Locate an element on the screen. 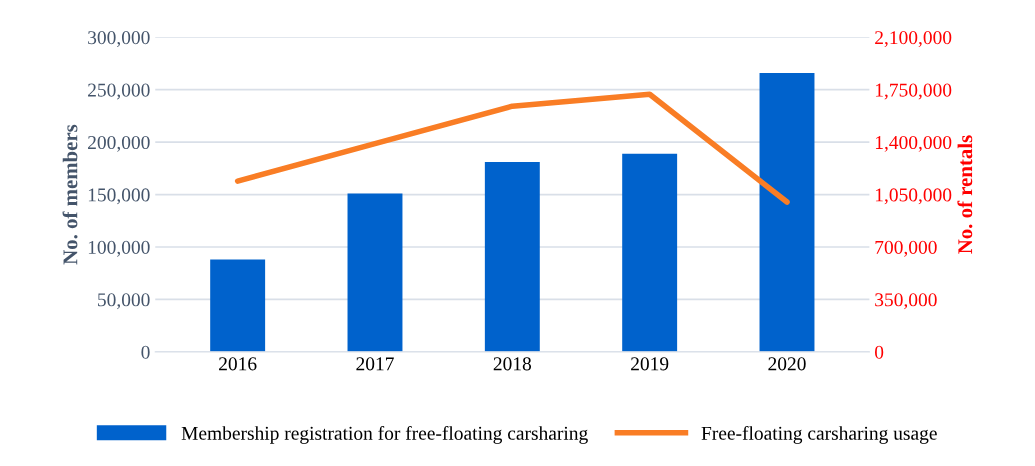 The width and height of the screenshot is (1035, 466). y-tick-label: 200,000 is located at coordinates (119, 143).